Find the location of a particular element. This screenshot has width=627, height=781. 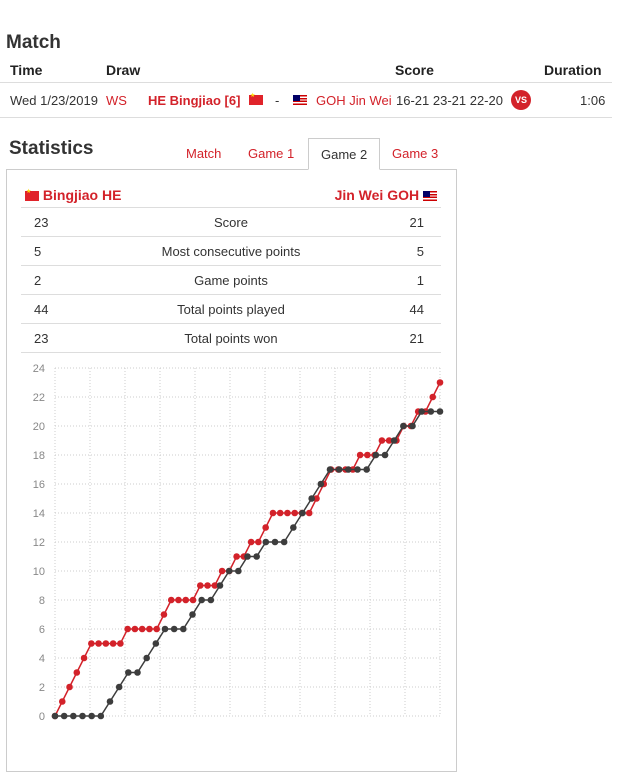

match-score: 16-21 23-21 22-20 is located at coordinates (449, 100).